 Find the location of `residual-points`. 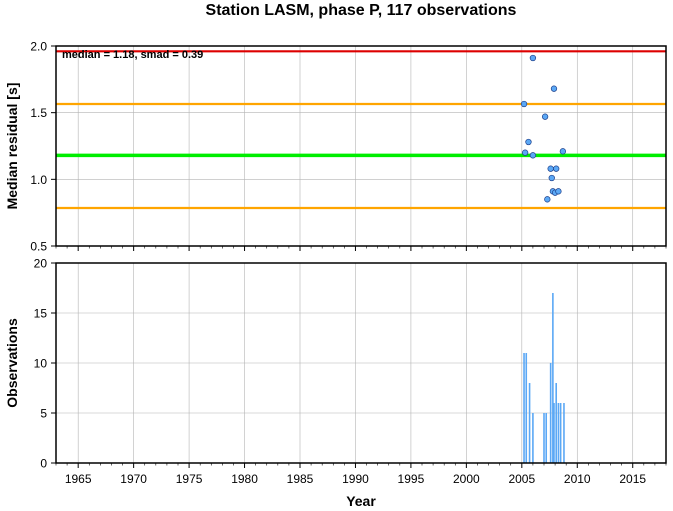

residual-points is located at coordinates (543, 128).